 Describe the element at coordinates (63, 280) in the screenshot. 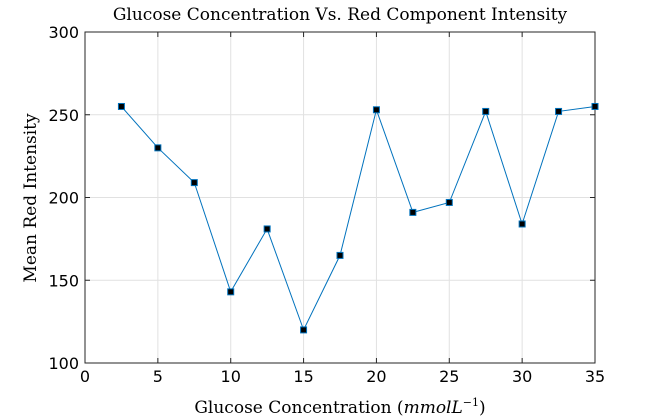

I see `y-tick-label: 150` at that location.